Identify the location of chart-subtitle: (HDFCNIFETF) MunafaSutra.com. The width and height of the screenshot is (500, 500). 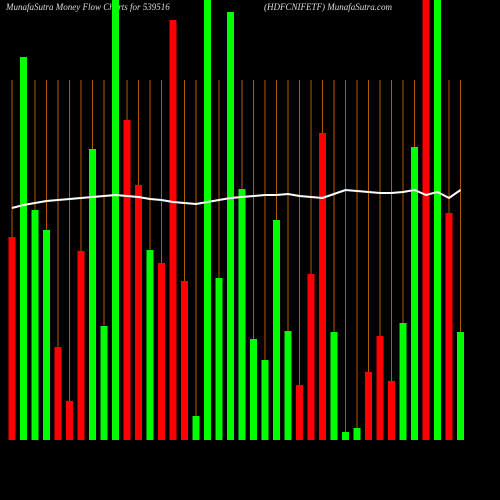
(328, 7).